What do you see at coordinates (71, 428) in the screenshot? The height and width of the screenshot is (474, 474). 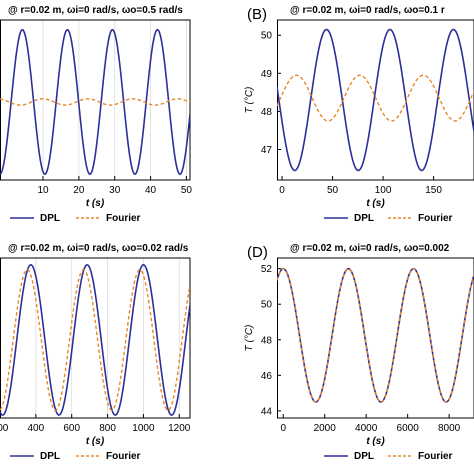 I see `x-tick-label: 600` at bounding box center [71, 428].